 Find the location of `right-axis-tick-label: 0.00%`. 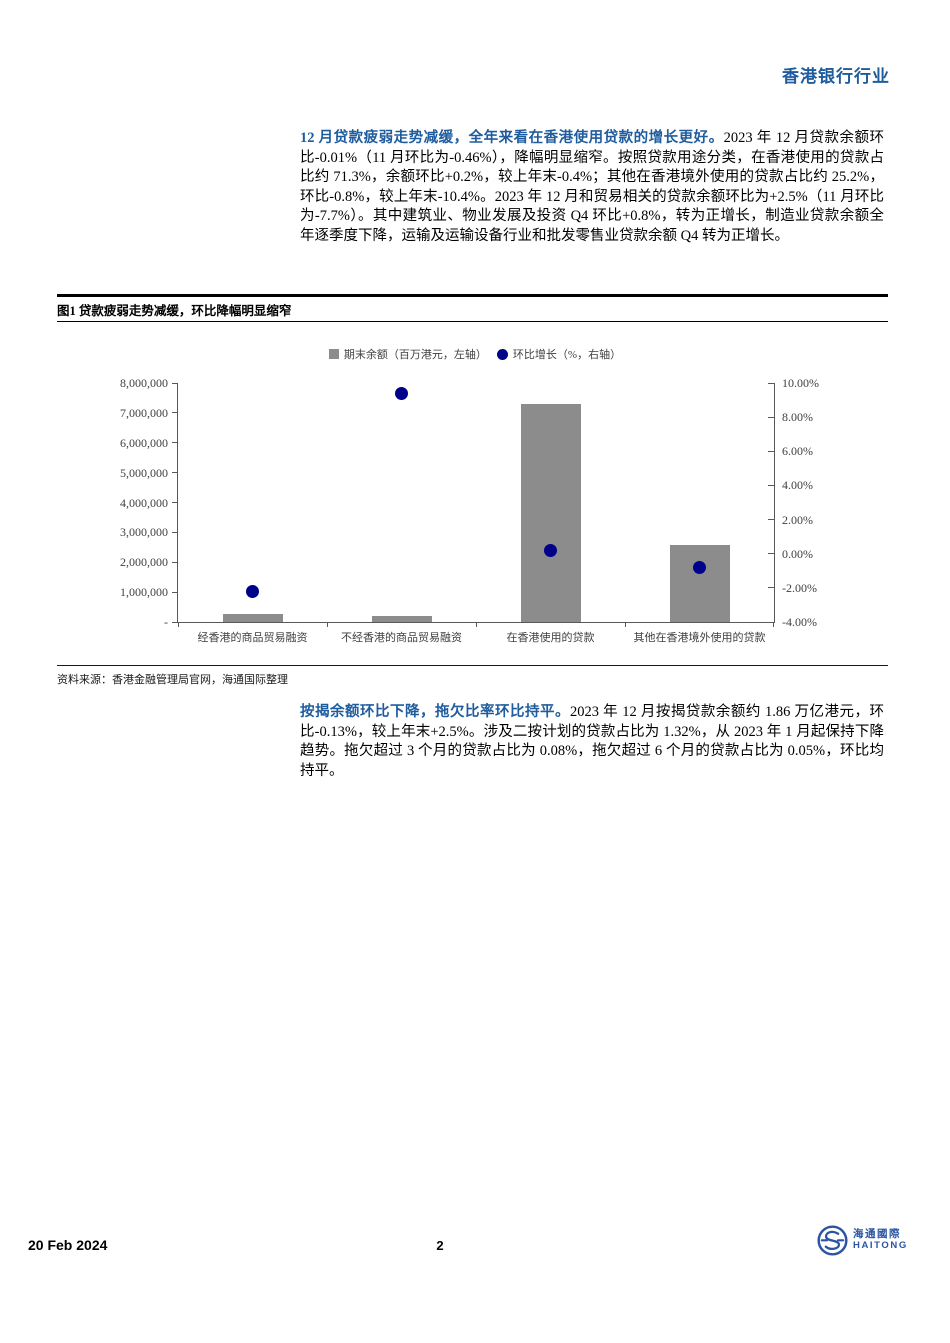

right-axis-tick-label: 0.00% is located at coordinates (797, 553).